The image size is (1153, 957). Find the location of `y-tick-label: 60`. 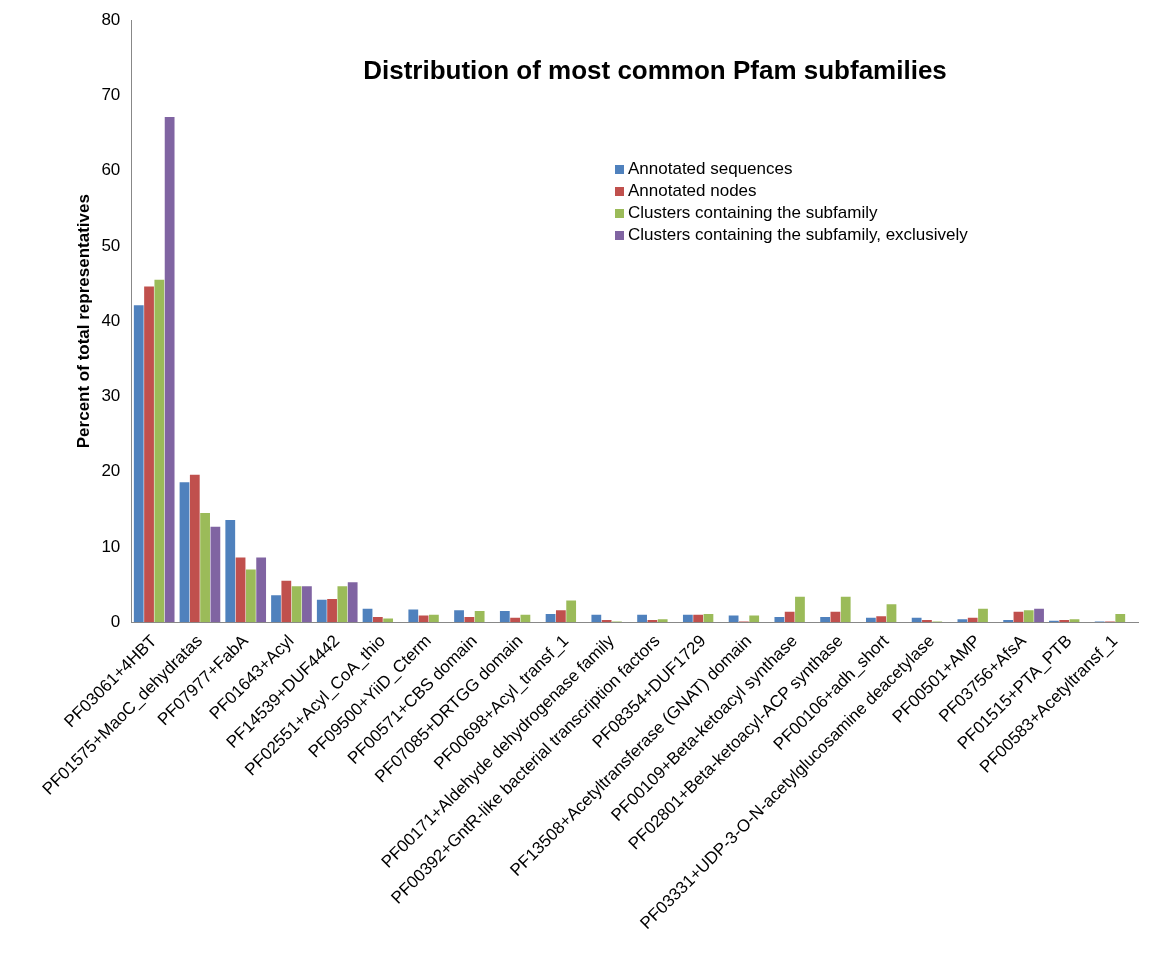

y-tick-label: 60 is located at coordinates (111, 170).